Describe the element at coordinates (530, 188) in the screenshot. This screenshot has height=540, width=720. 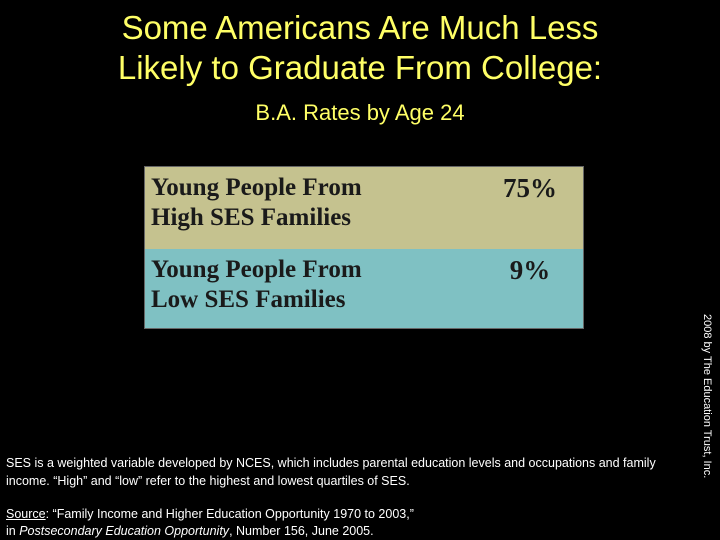
I see `row-value-high-ses: 75%` at that location.